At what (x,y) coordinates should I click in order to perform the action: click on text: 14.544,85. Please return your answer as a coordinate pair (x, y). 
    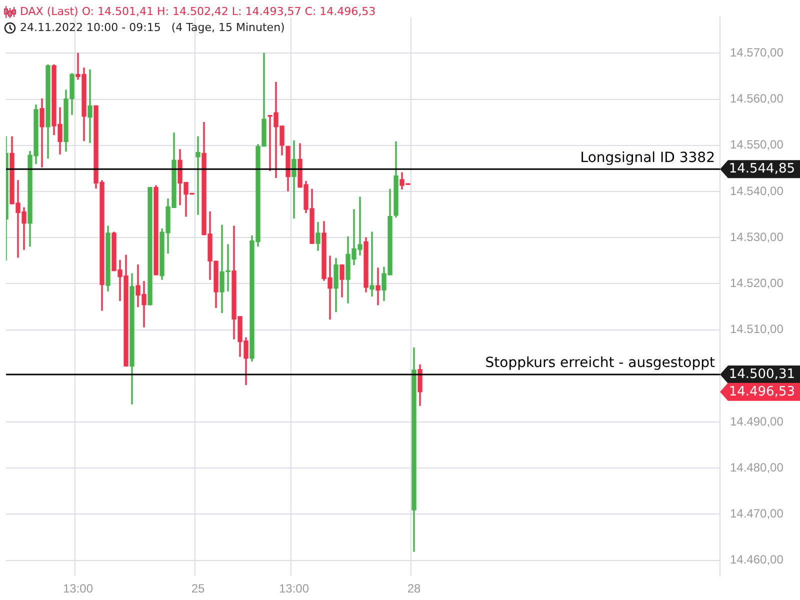
    Looking at the image, I should click on (761, 168).